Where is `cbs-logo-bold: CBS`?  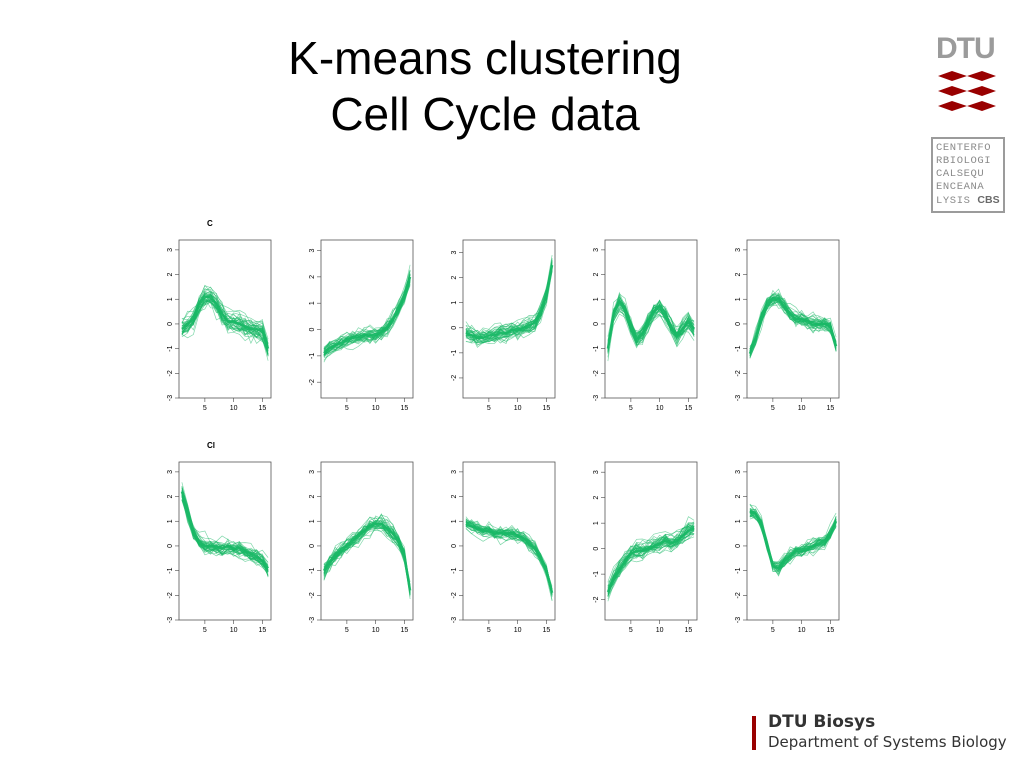 cbs-logo-bold: CBS is located at coordinates (988, 200).